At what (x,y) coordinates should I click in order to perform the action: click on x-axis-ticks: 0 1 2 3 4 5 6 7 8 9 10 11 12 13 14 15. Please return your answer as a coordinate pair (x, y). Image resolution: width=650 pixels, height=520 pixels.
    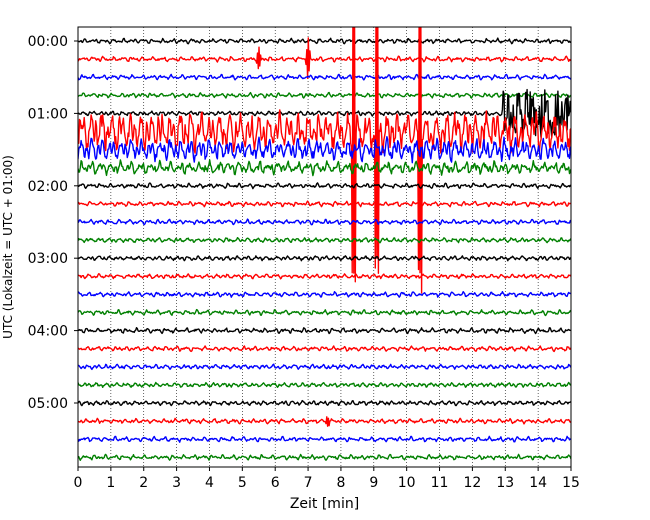
    Looking at the image, I should click on (327, 479).